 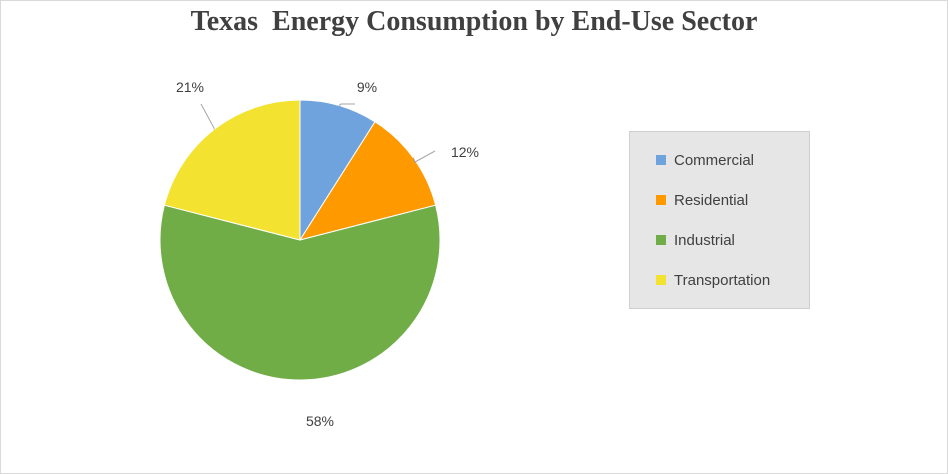 What do you see at coordinates (300, 292) in the screenshot?
I see `pie-slice-industrial` at bounding box center [300, 292].